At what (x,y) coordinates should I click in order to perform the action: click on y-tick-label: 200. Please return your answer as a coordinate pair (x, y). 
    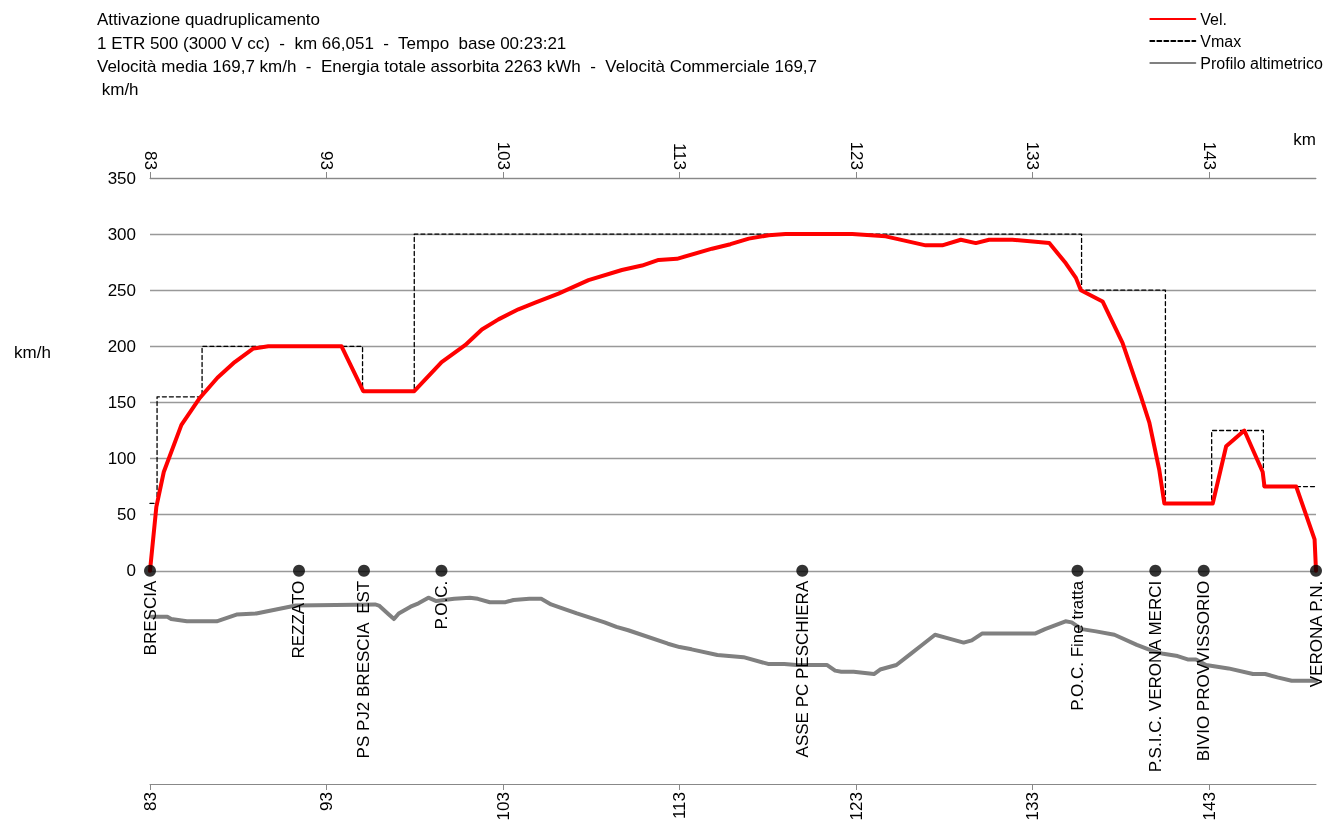
    Looking at the image, I should click on (121, 346).